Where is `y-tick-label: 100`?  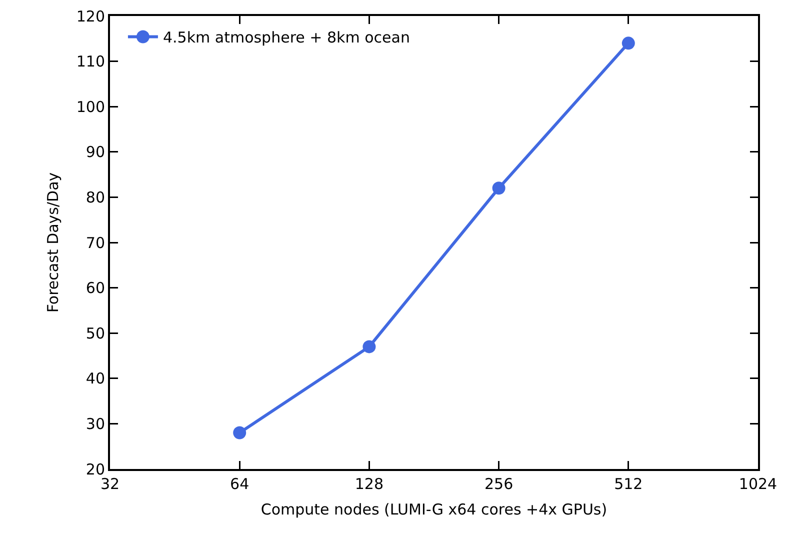 y-tick-label: 100 is located at coordinates (90, 107).